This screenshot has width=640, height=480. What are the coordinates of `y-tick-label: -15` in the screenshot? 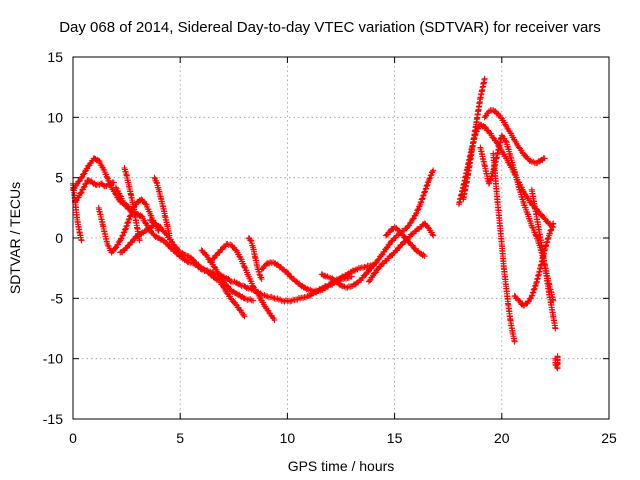 It's located at (53, 419).